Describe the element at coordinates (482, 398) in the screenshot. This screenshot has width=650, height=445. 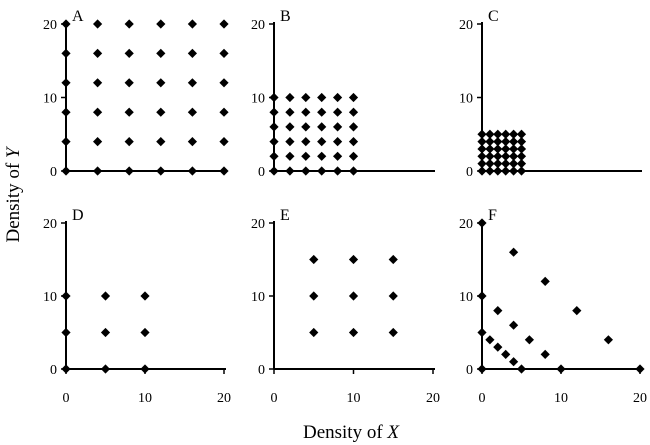
I see `panel-f-x-tick-label: 0` at that location.